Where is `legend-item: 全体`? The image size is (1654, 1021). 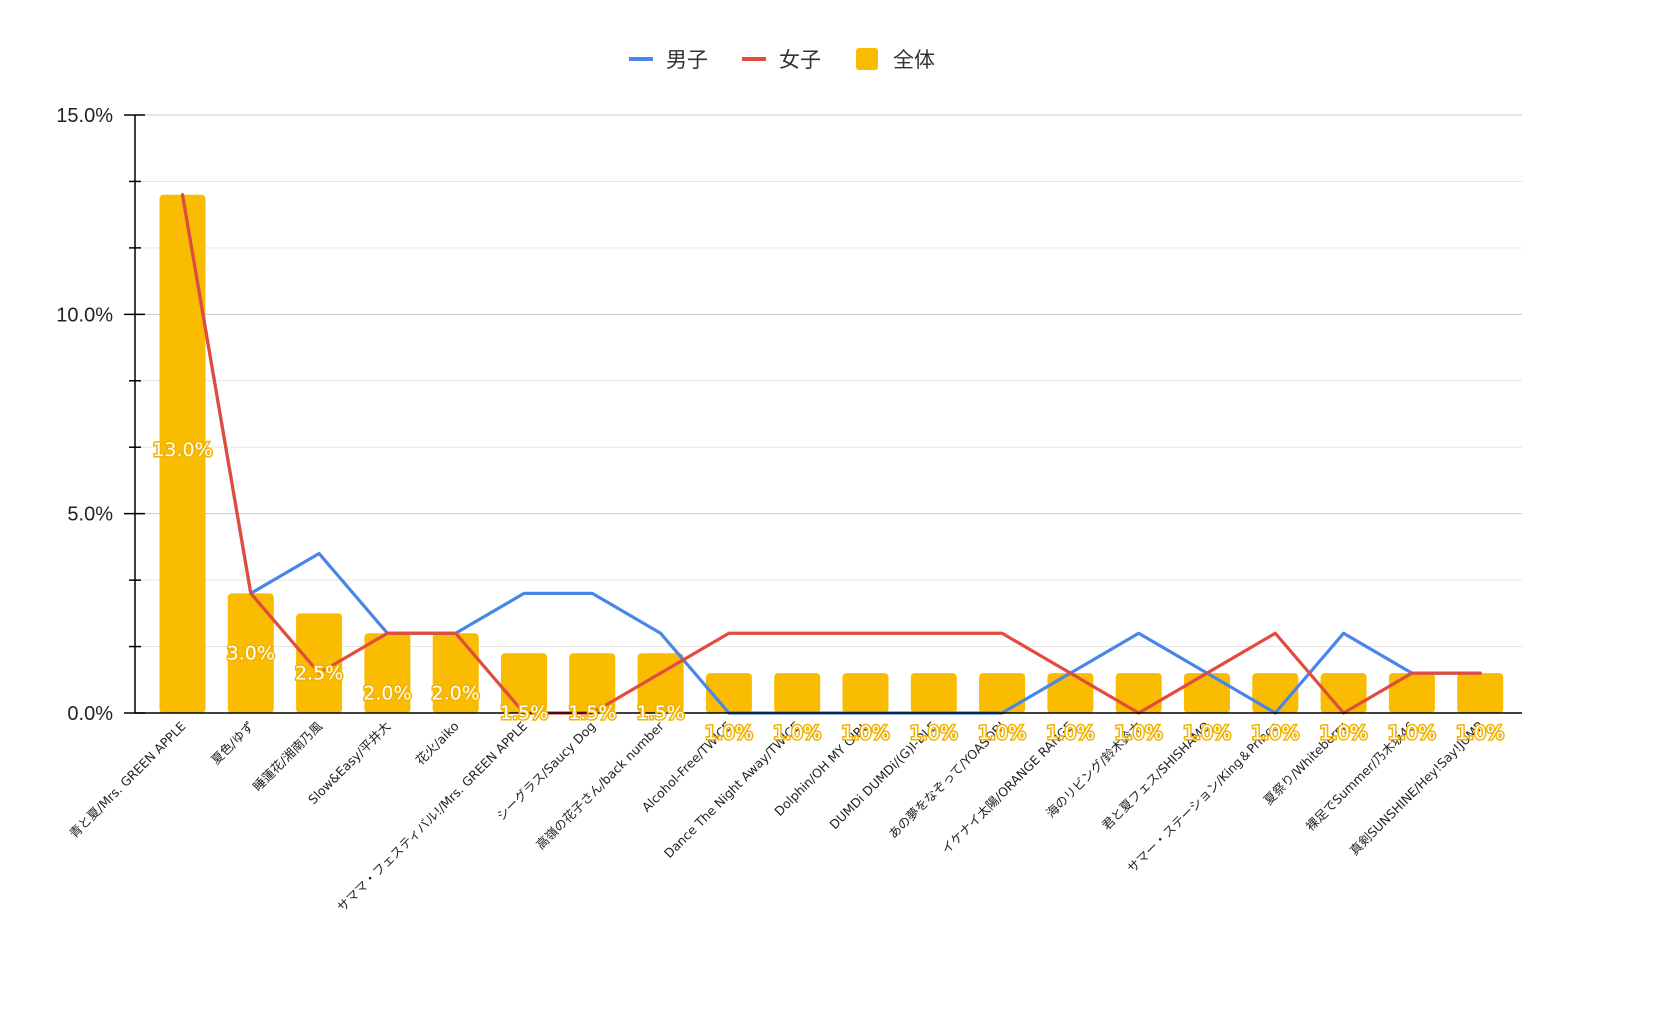 legend-item: 全体 is located at coordinates (895, 60).